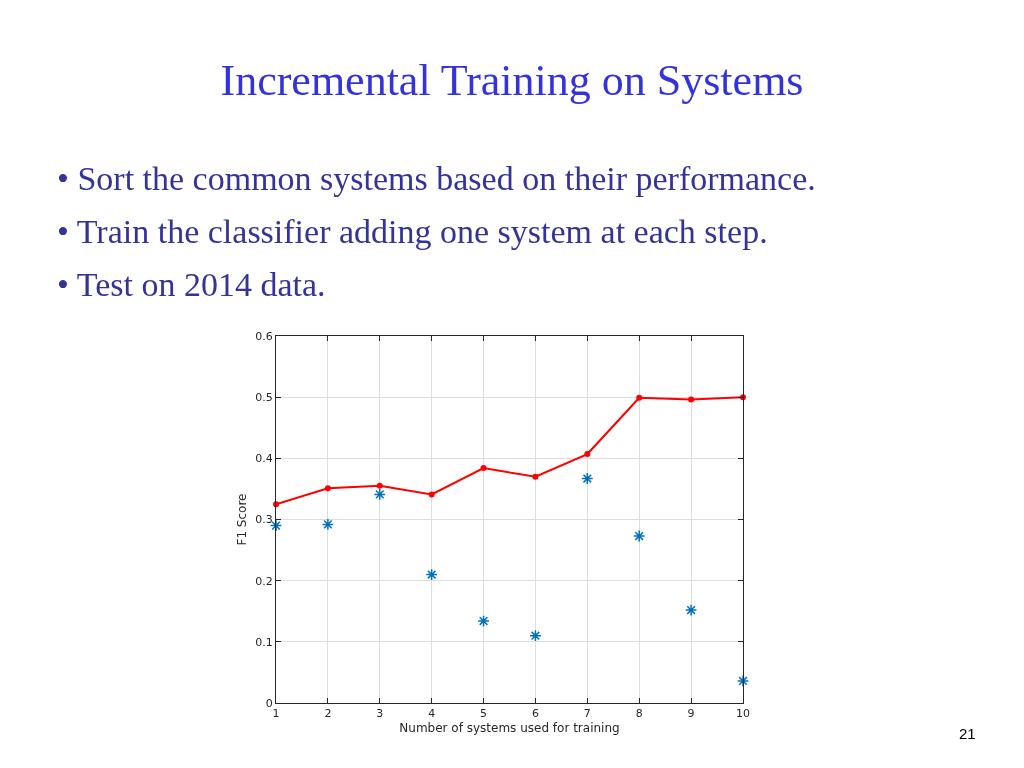  I want to click on y-tick-label: 0.3, so click(264, 520).